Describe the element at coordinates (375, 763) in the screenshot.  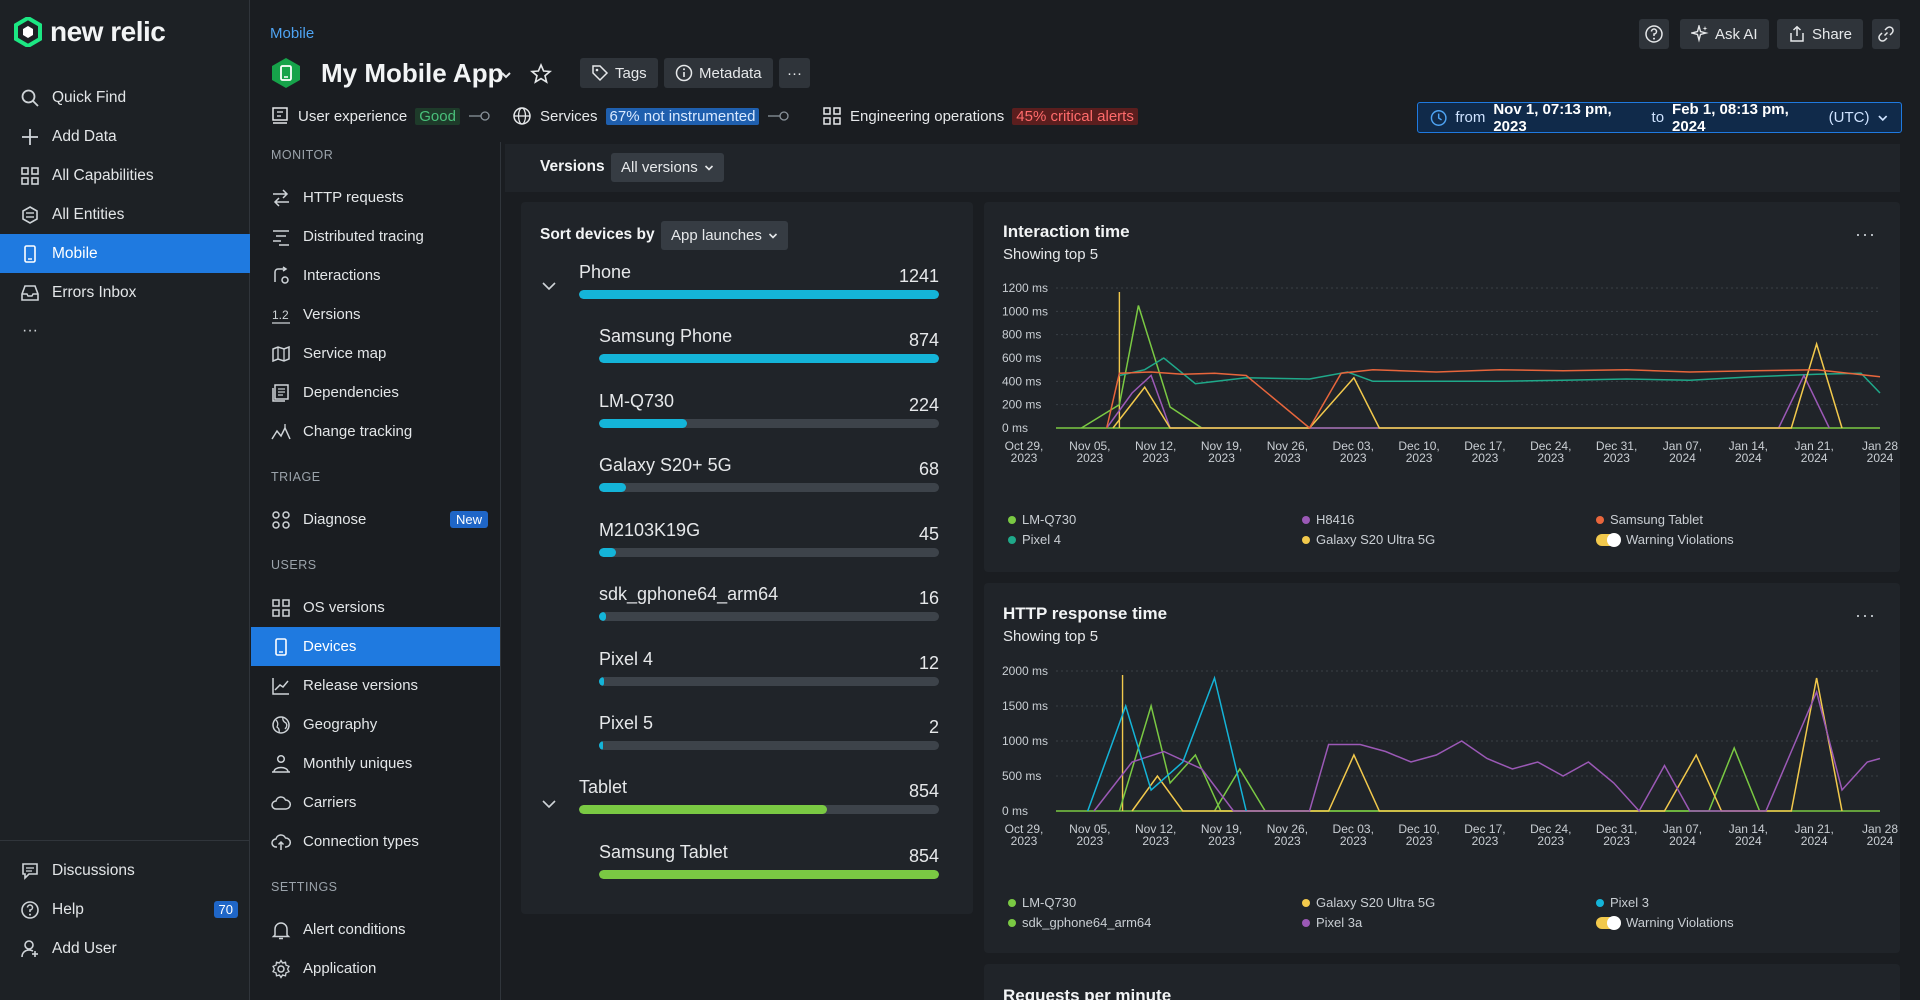
I see `nav-item-monthly-uniques: Monthly uniques` at that location.